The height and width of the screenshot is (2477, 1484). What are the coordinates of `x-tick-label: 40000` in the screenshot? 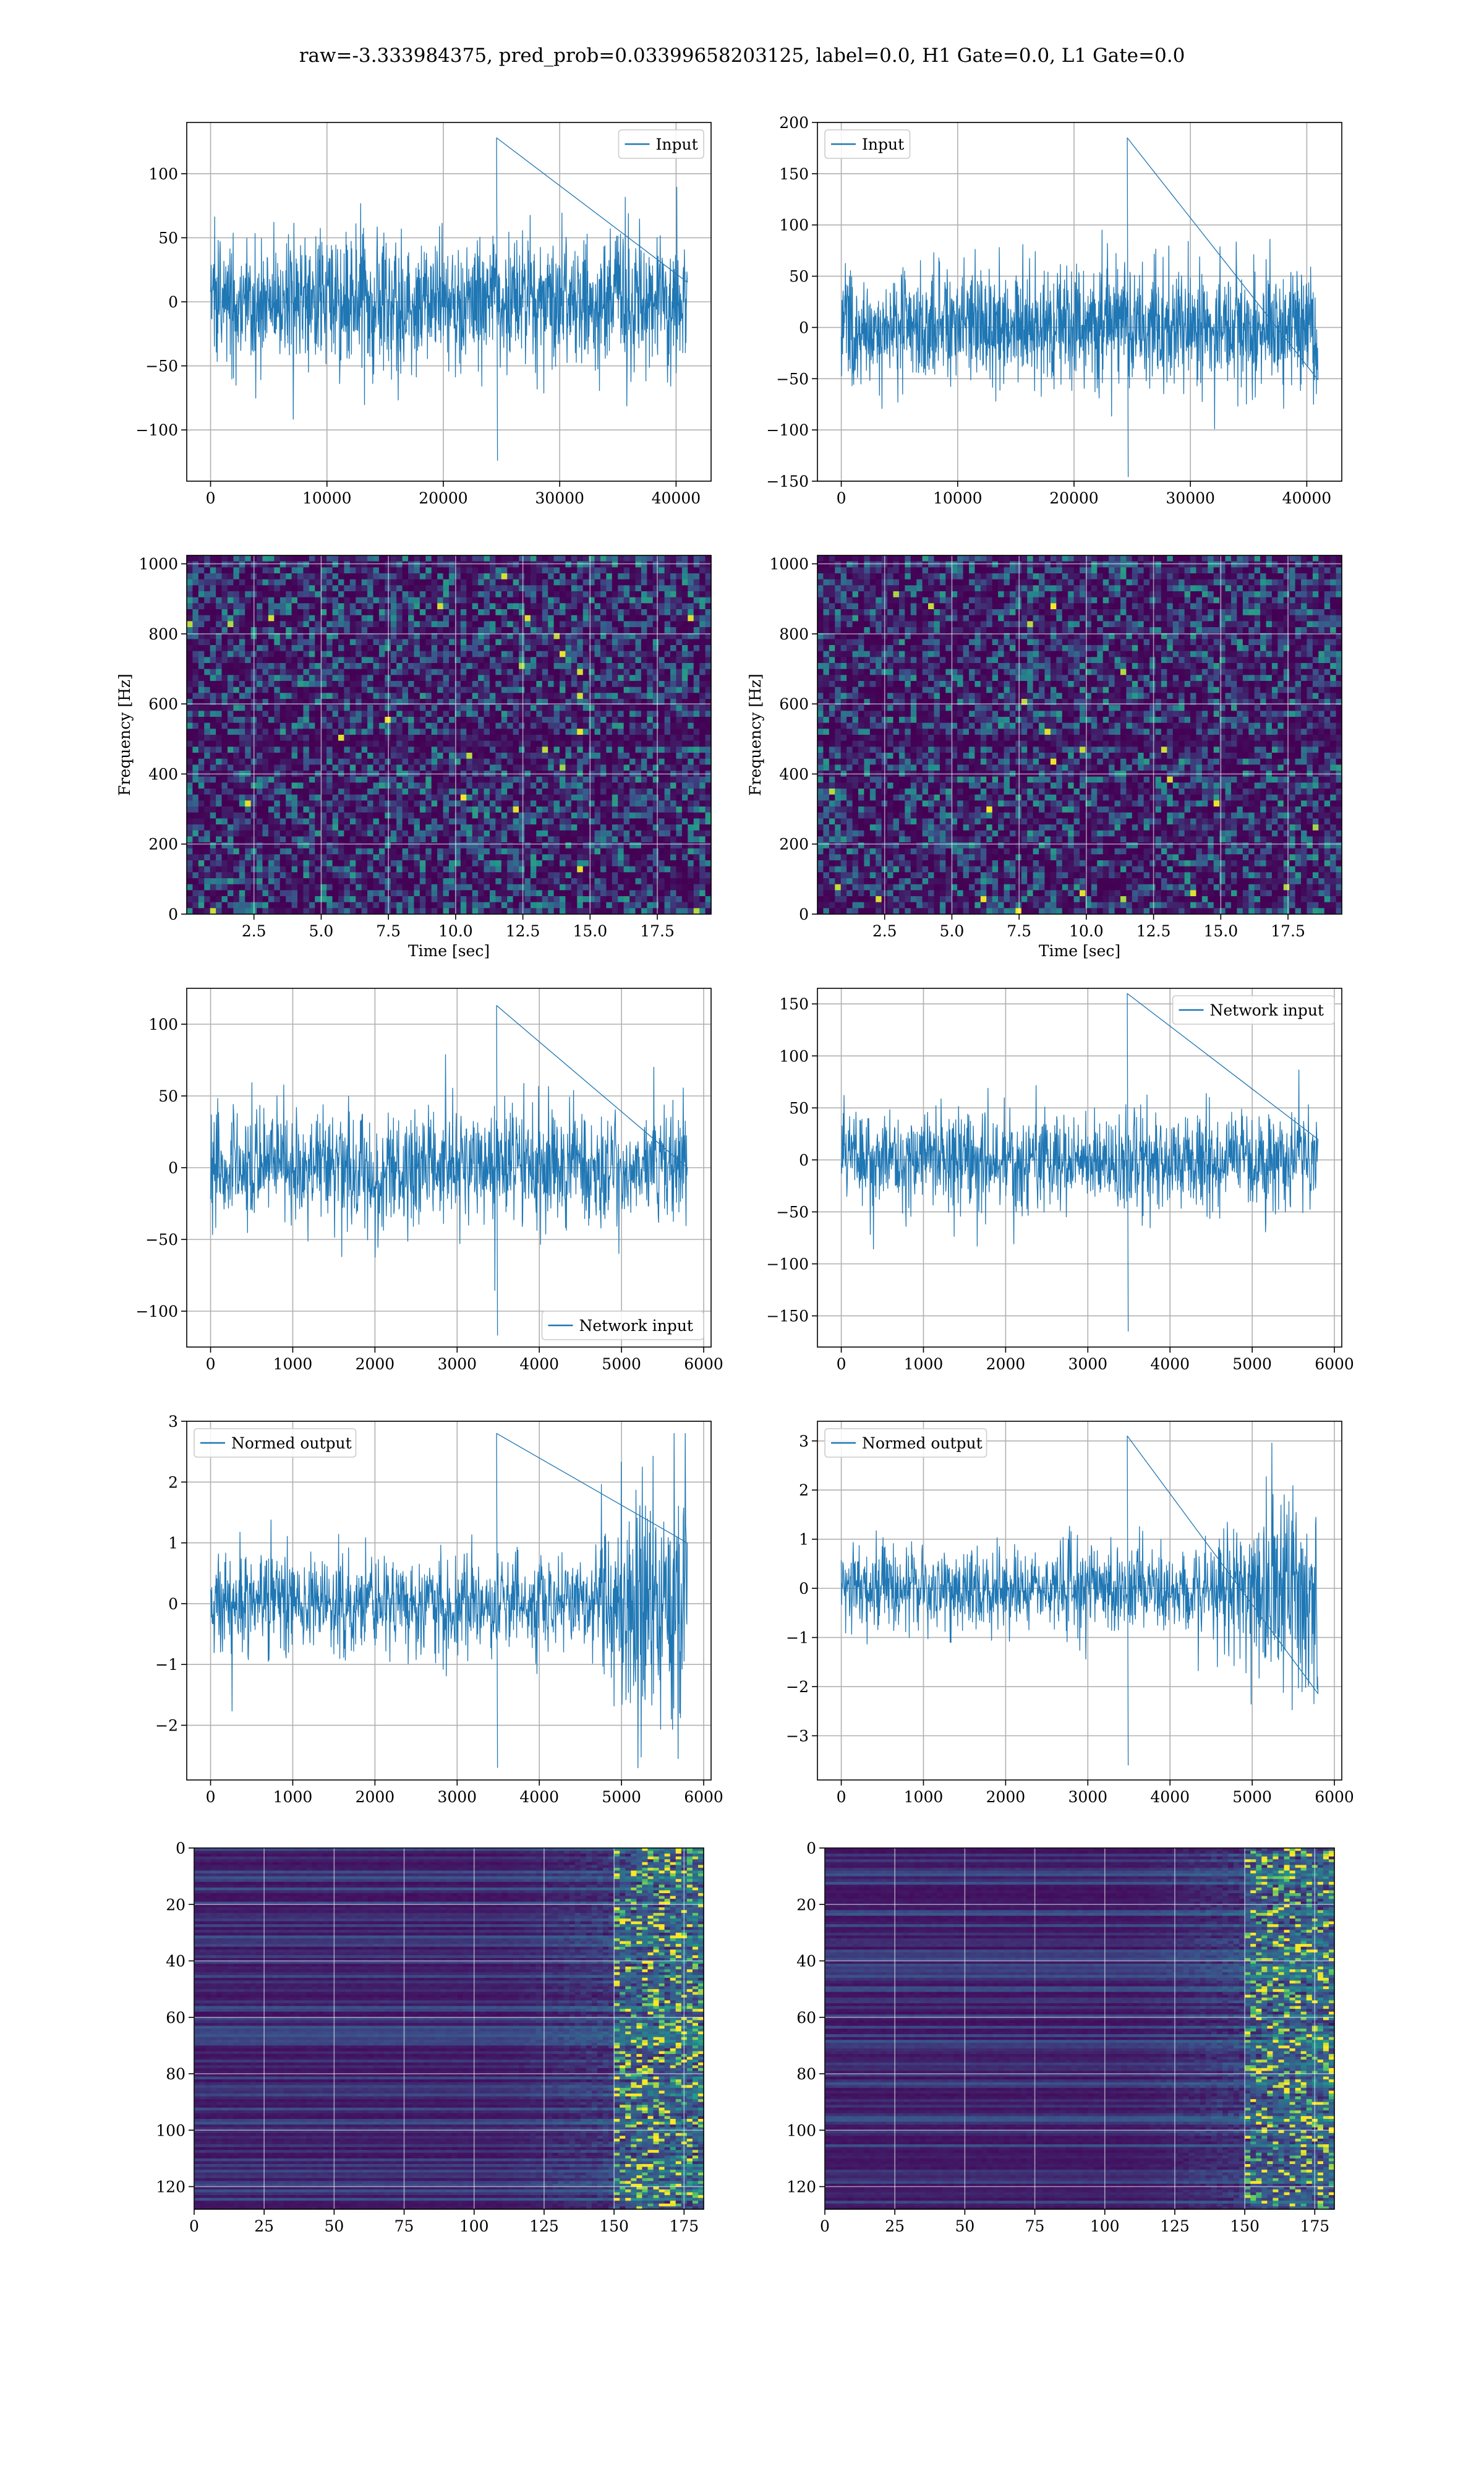 It's located at (1307, 498).